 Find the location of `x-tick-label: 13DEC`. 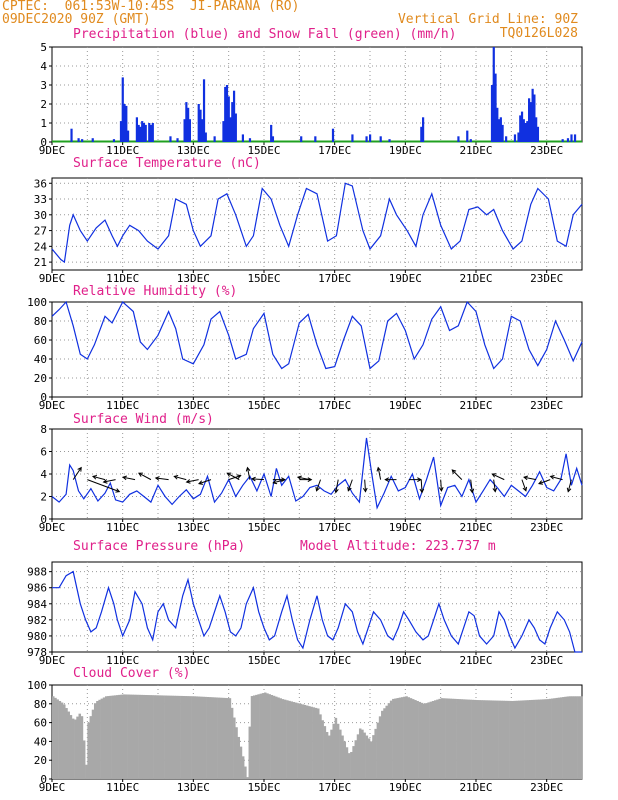

x-tick-label: 13DEC is located at coordinates (193, 787).